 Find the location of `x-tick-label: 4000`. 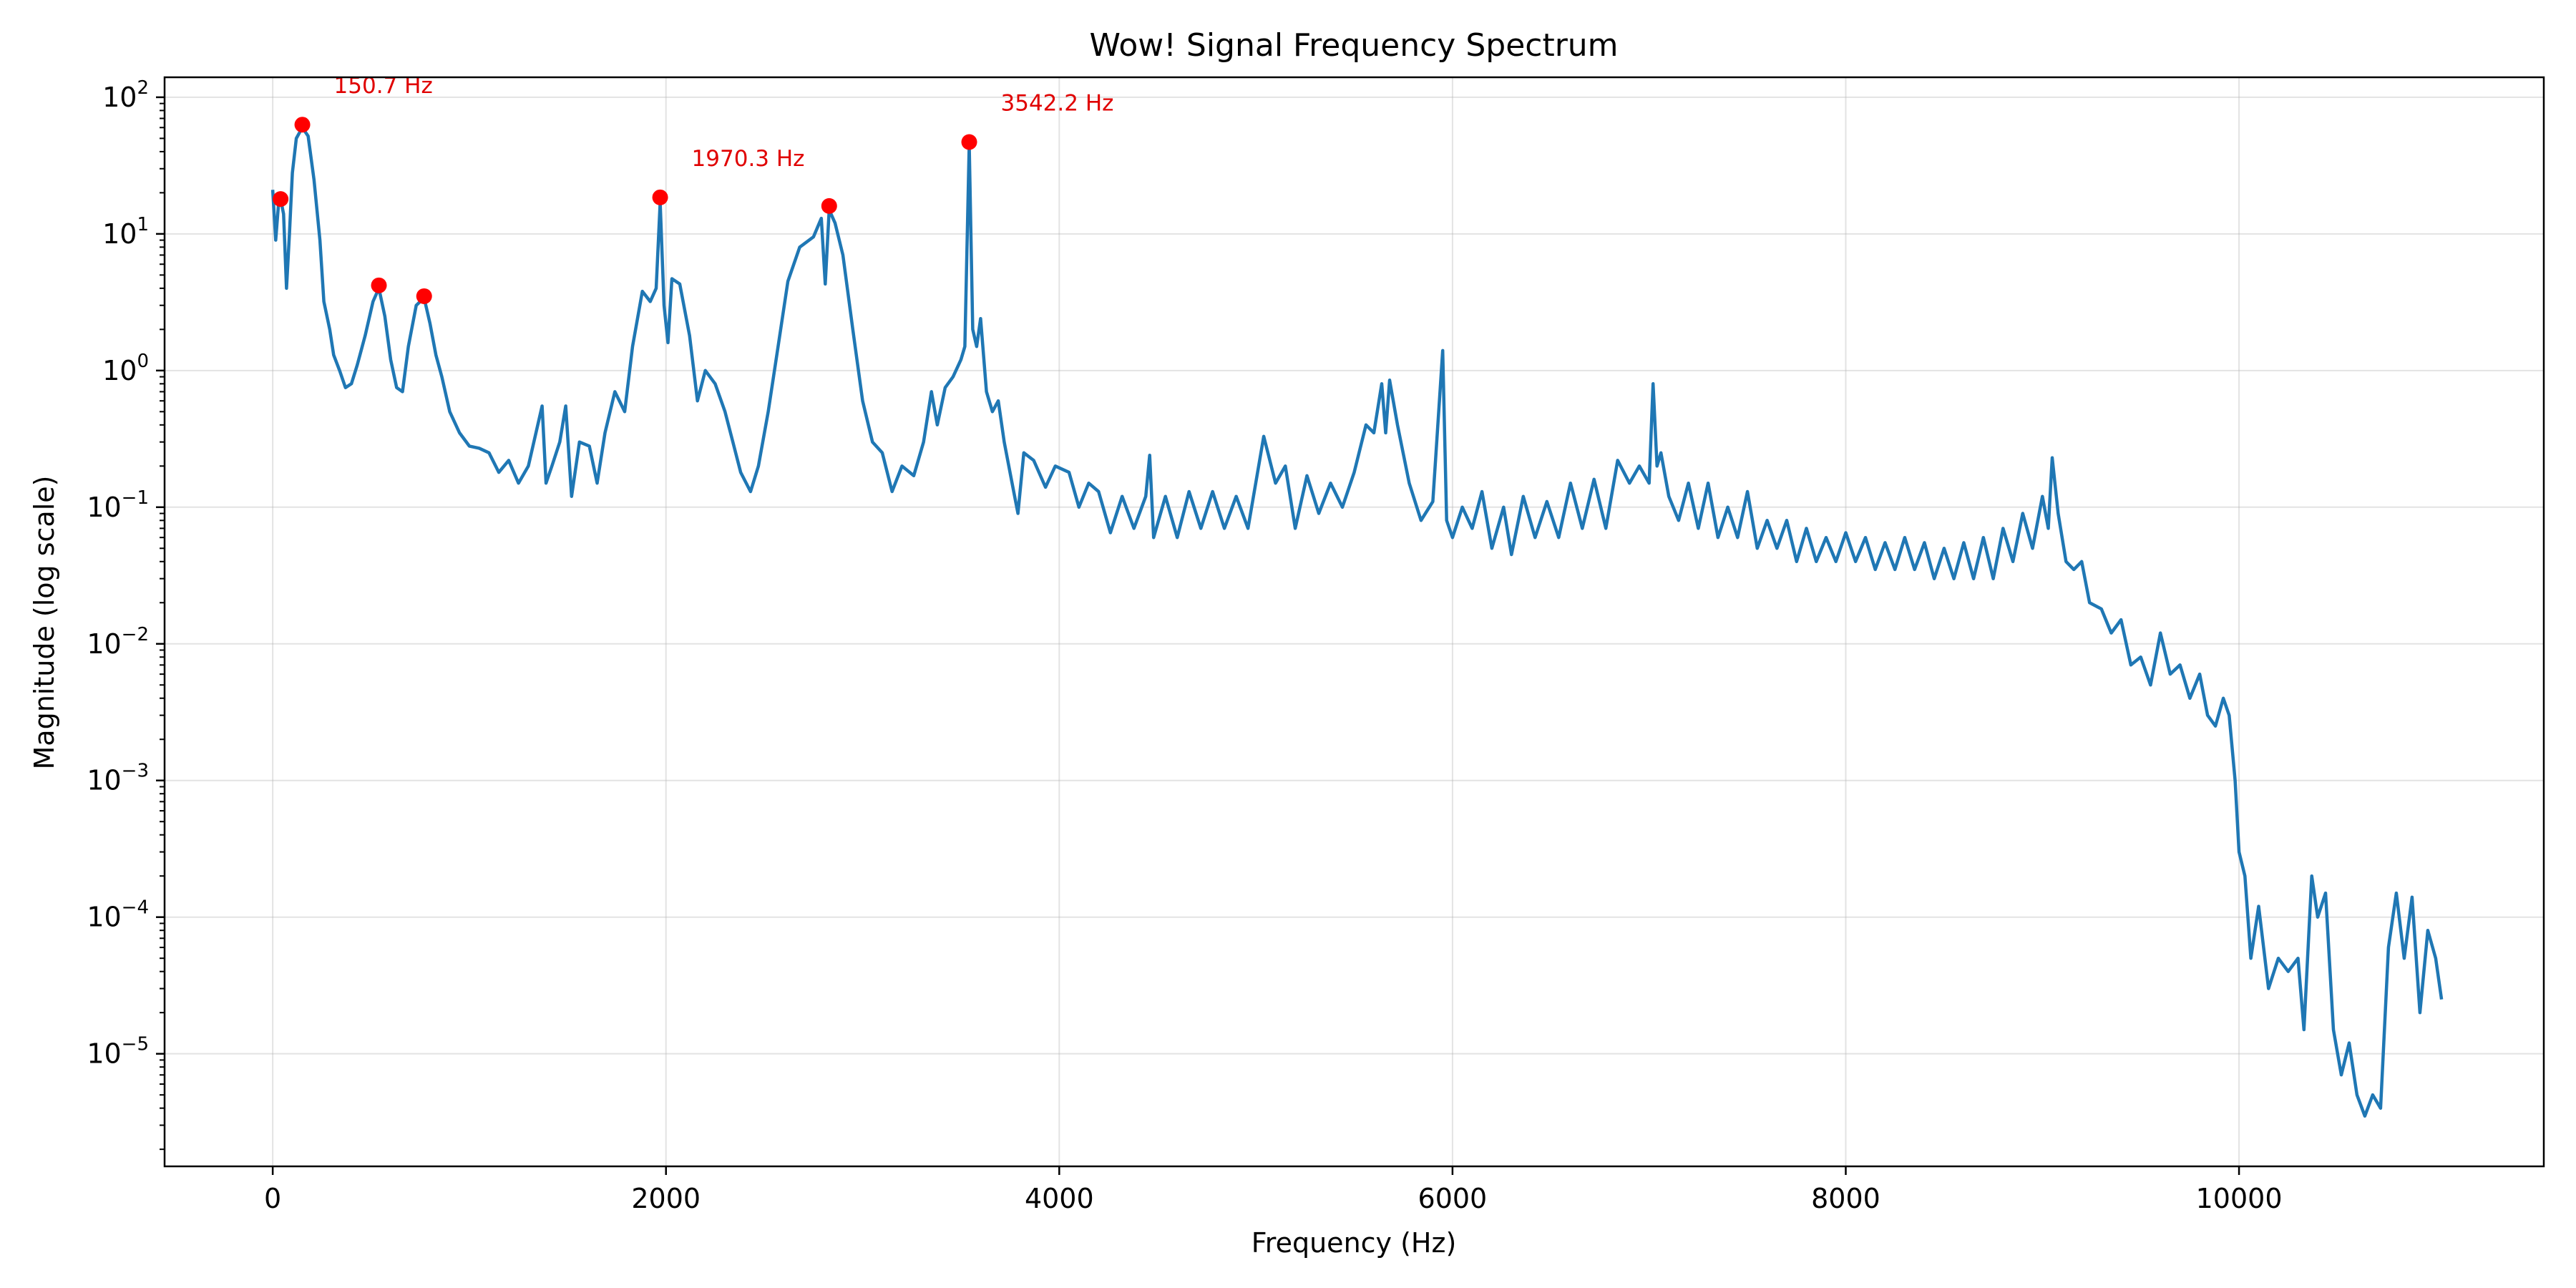

x-tick-label: 4000 is located at coordinates (1059, 1198).